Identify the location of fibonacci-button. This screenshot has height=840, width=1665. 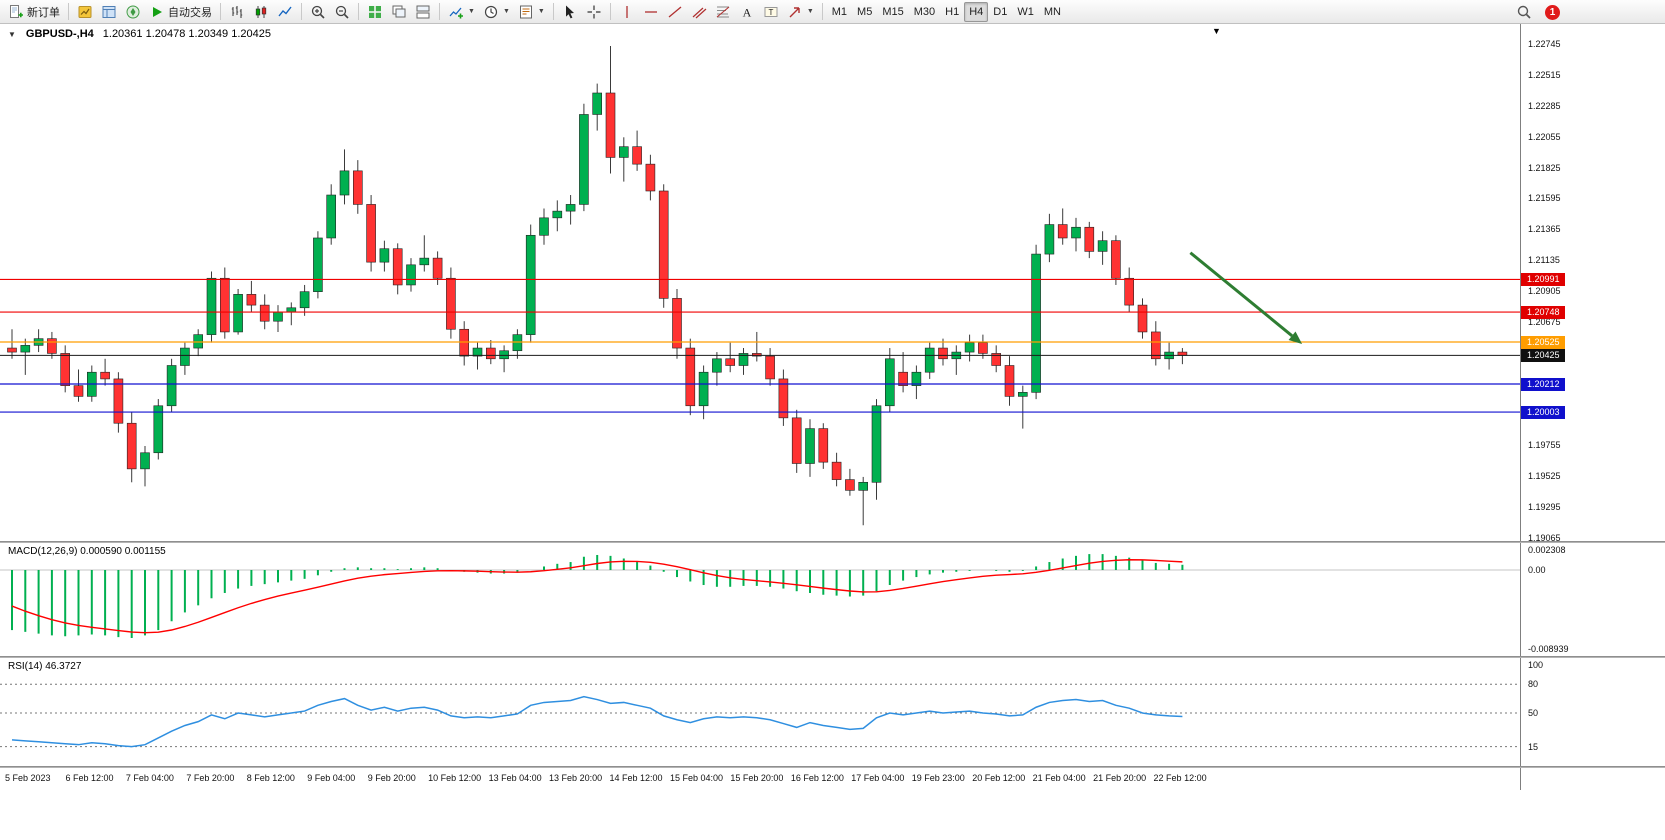
(723, 12).